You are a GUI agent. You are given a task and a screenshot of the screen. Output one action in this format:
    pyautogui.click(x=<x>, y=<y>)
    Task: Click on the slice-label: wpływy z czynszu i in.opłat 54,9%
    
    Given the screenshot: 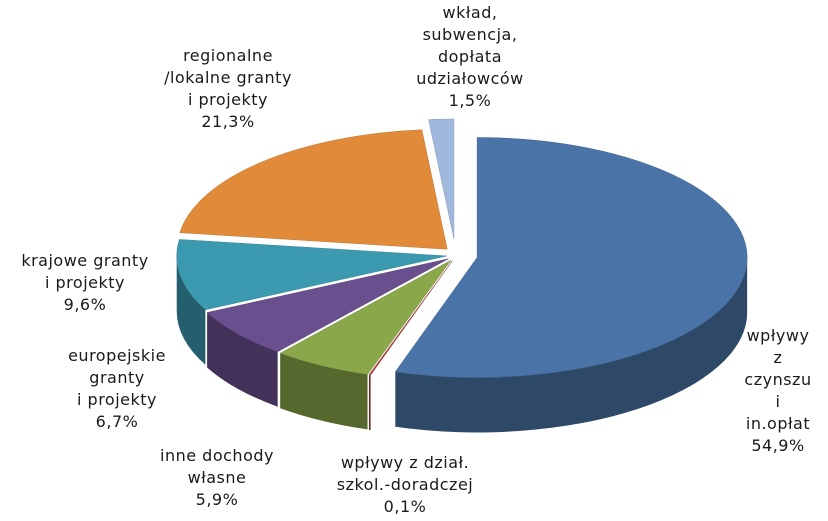 What is the action you would take?
    pyautogui.click(x=777, y=391)
    